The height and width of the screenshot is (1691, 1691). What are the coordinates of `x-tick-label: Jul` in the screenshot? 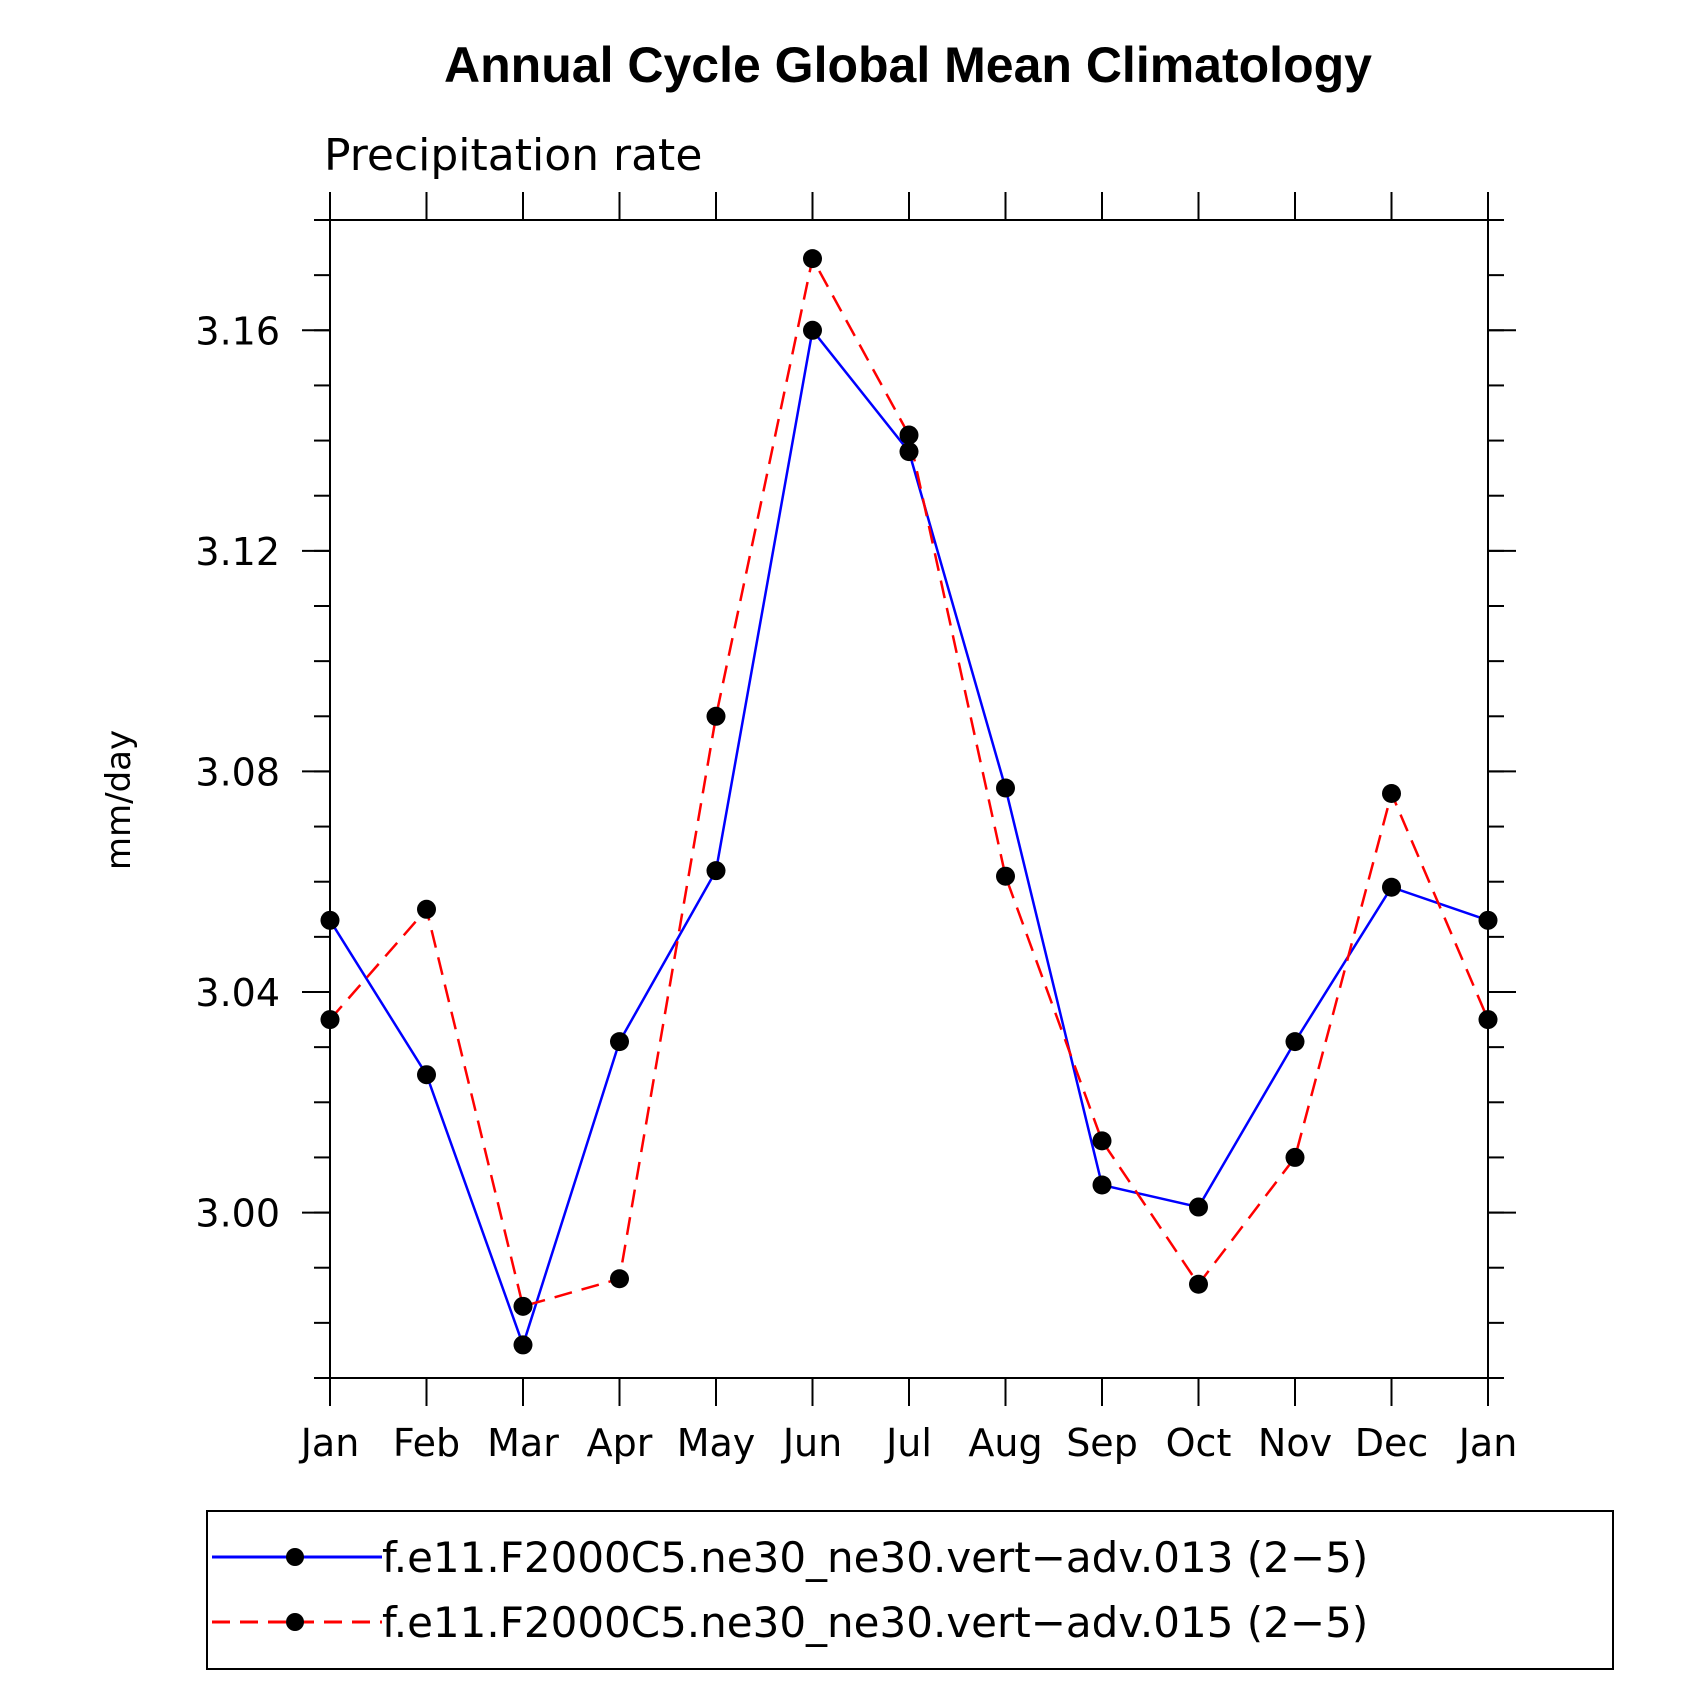 It's located at (908, 1443).